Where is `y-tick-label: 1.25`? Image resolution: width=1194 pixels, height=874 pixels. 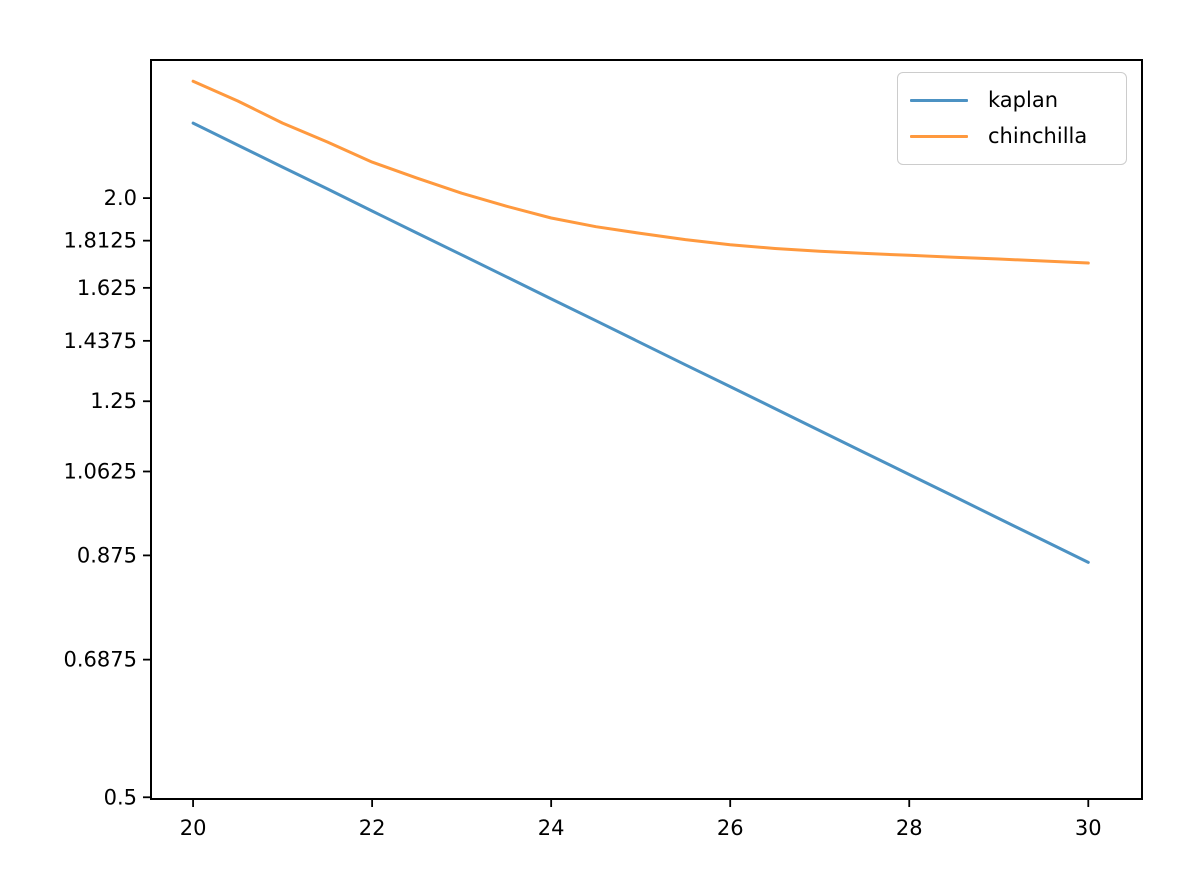 y-tick-label: 1.25 is located at coordinates (113, 401).